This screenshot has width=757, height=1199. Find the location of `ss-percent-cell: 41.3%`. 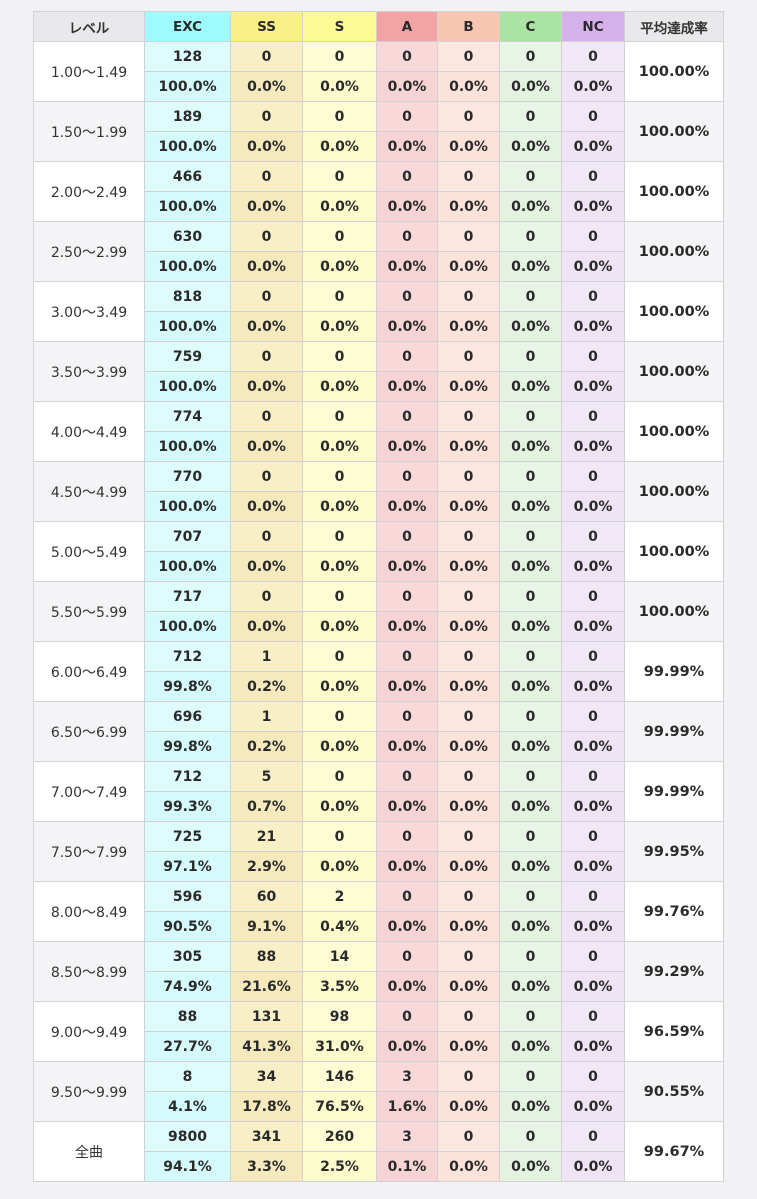

ss-percent-cell: 41.3% is located at coordinates (266, 1046).